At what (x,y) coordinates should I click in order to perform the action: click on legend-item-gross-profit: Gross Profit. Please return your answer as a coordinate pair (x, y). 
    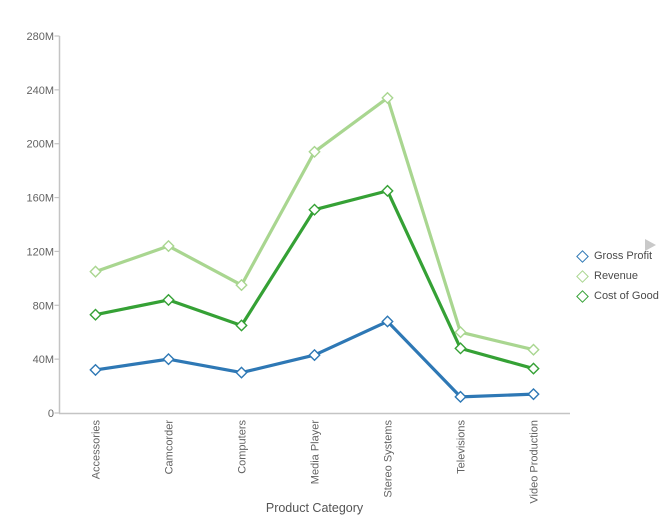
    Looking at the image, I should click on (617, 256).